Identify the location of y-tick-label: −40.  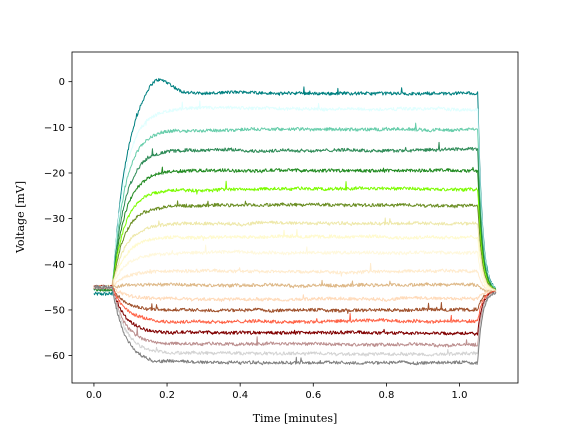
(54, 265).